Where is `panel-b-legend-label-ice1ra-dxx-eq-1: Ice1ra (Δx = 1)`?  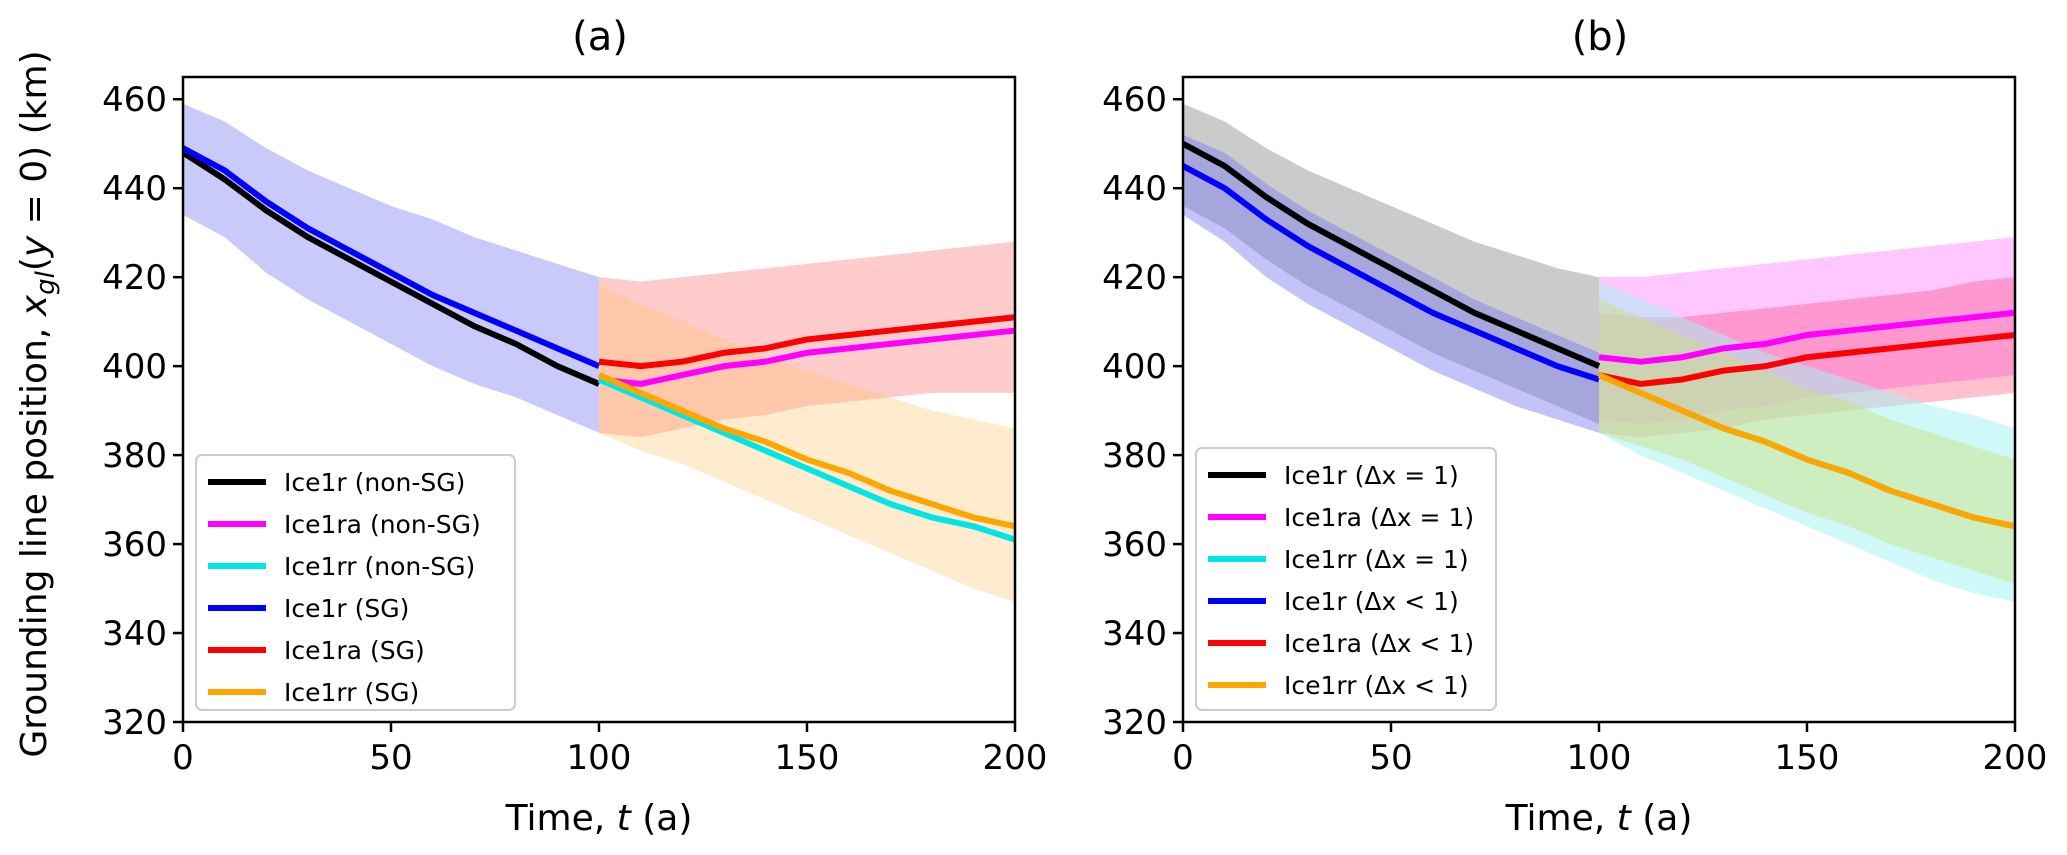 panel-b-legend-label-ice1ra-dxx-eq-1: Ice1ra (Δx = 1) is located at coordinates (1379, 517).